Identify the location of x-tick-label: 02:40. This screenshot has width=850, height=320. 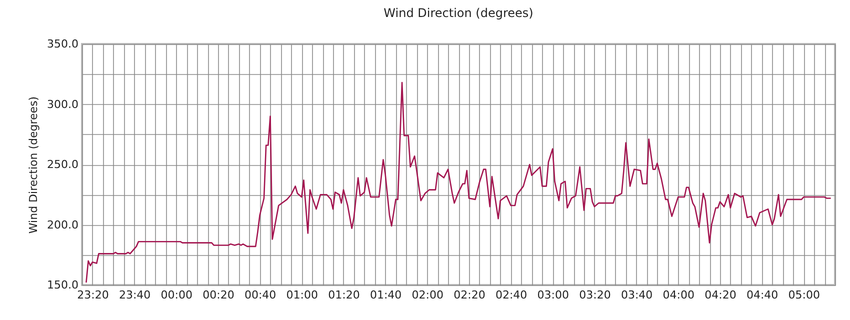
(511, 295).